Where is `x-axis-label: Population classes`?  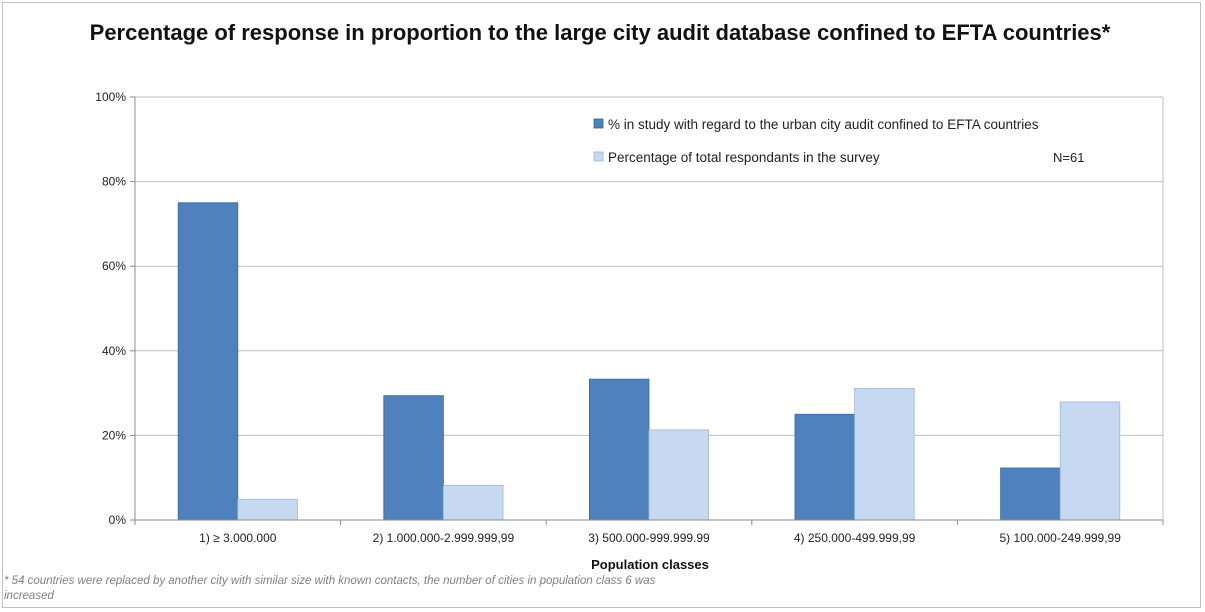 x-axis-label: Population classes is located at coordinates (650, 564).